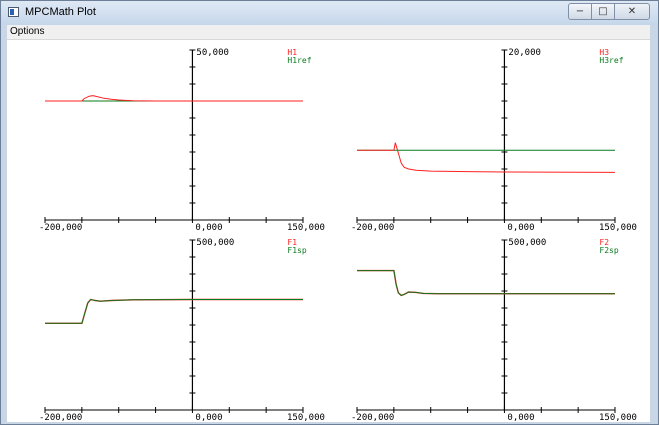 Image resolution: width=659 pixels, height=425 pixels. Describe the element at coordinates (292, 242) in the screenshot. I see `legend-series-a: F1` at that location.